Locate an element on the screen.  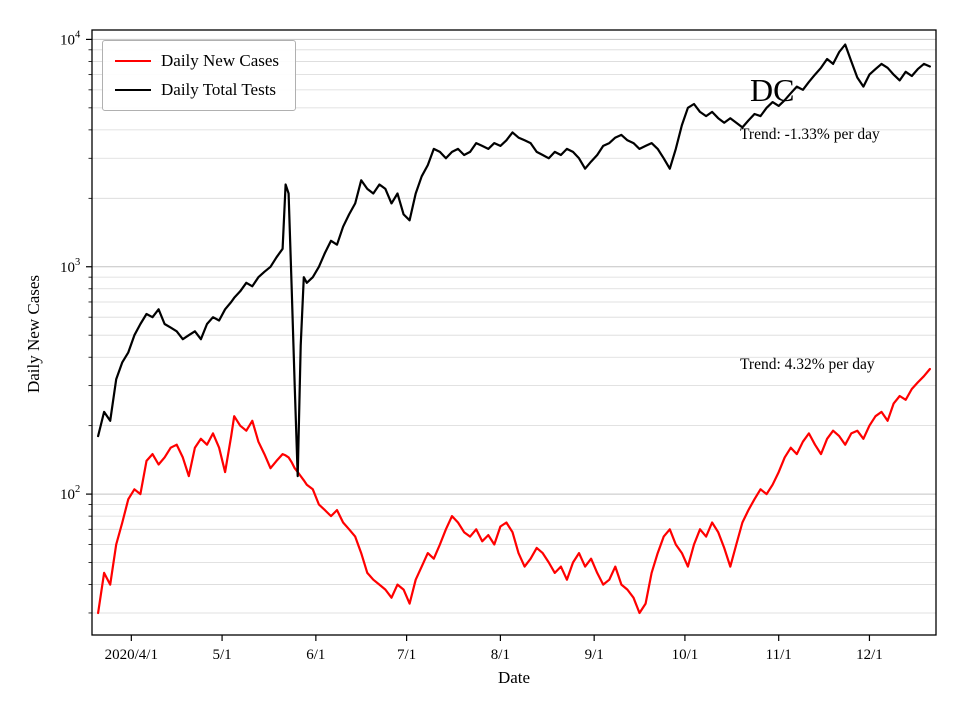
y-axis-label: Daily New Cases is located at coordinates (33, 334).